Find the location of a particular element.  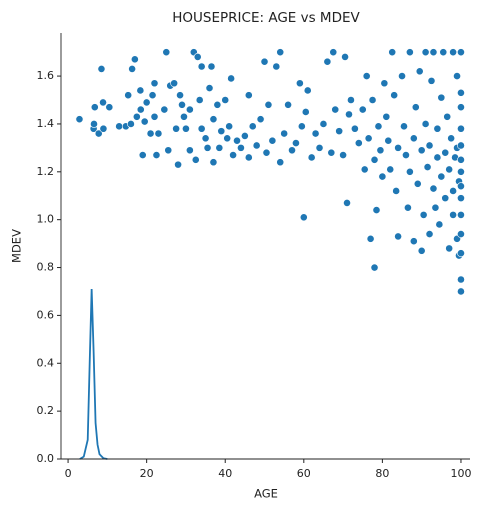

x-tick-label: 40 is located at coordinates (225, 473).